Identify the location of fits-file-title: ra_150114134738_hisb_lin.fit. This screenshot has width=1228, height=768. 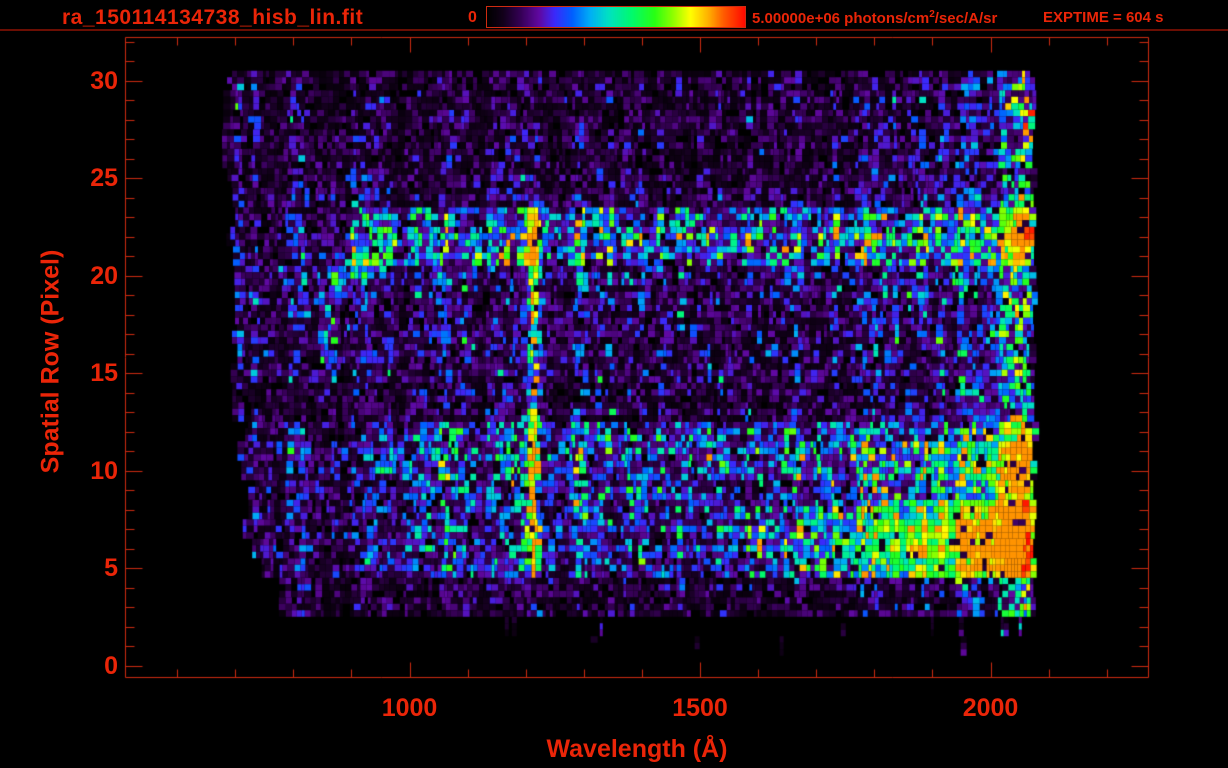
(213, 17).